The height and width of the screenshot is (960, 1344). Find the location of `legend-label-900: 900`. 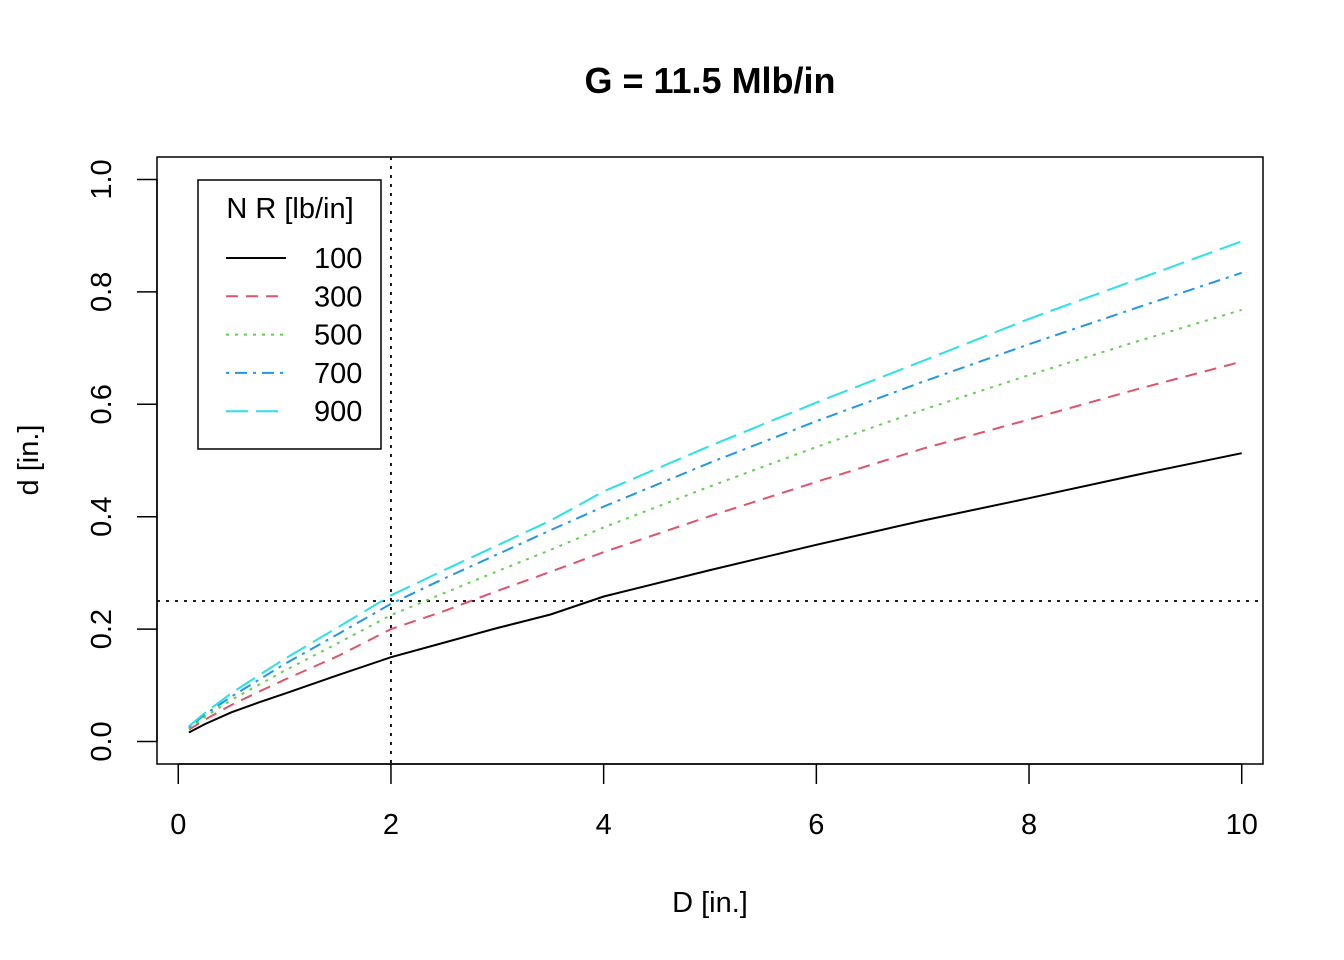

legend-label-900: 900 is located at coordinates (338, 412).